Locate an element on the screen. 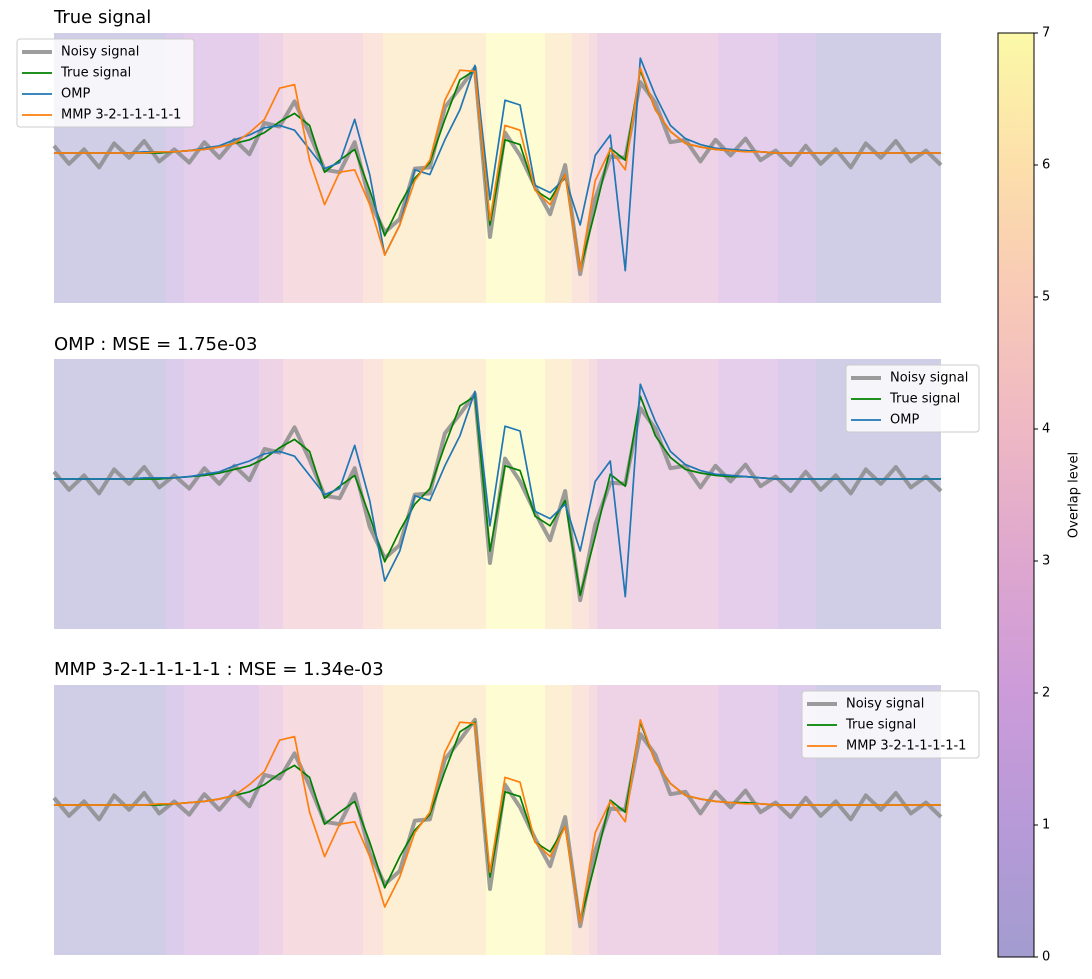  colorbar-tick-label: 0 is located at coordinates (1046, 957).